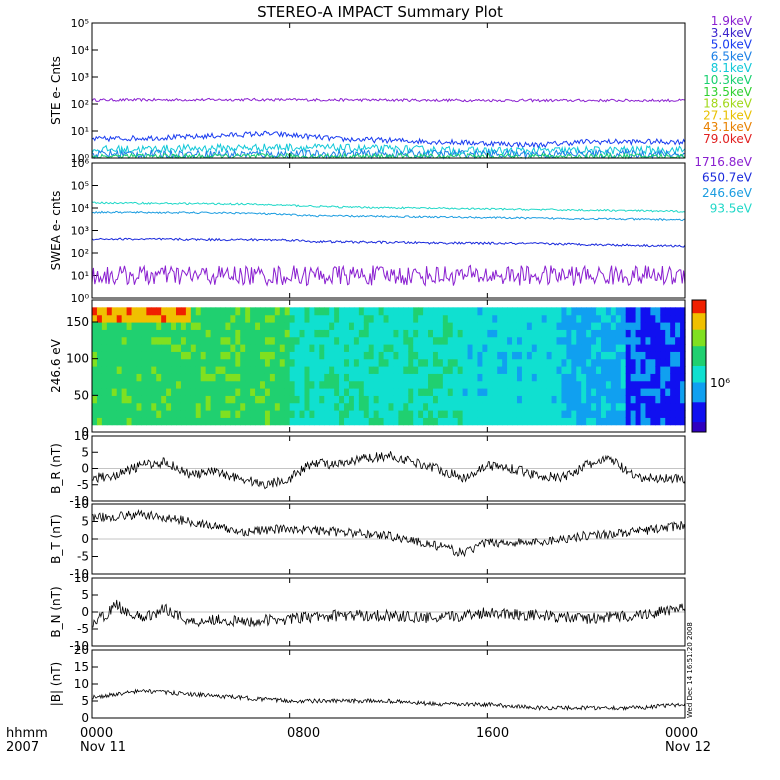  Describe the element at coordinates (727, 178) in the screenshot. I see `swea-legend-1: 650.7eV` at that location.